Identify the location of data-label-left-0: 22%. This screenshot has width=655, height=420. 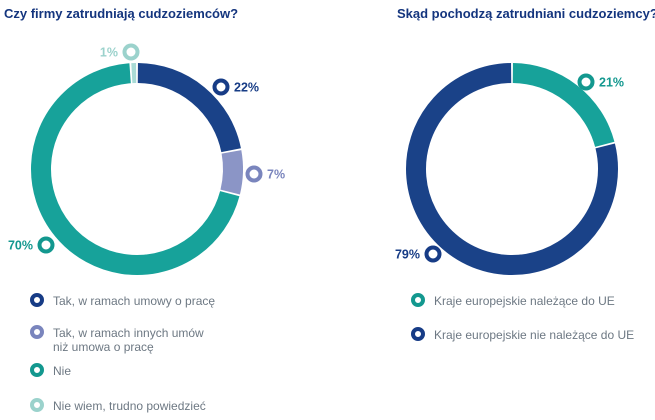
(235, 87).